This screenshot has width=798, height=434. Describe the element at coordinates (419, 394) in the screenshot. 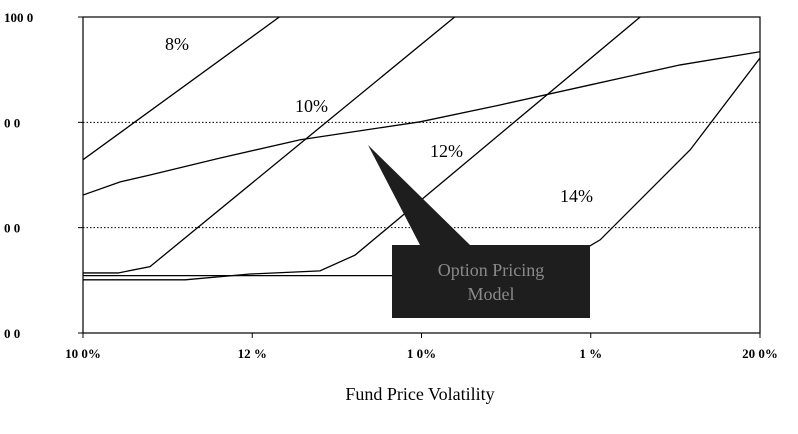

I see `x-axis-title: Fund Price Volatility` at that location.